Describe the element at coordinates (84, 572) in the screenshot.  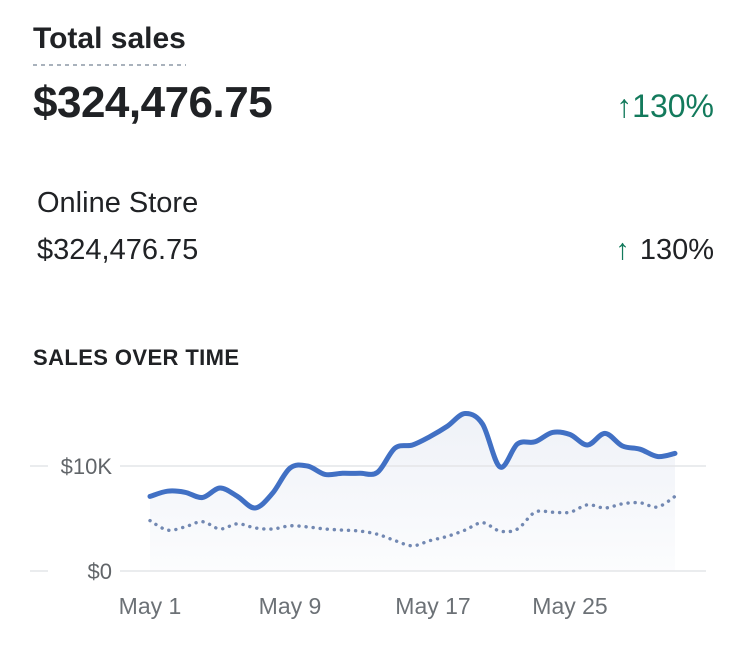
I see `y-axis-tick-0: $0` at that location.